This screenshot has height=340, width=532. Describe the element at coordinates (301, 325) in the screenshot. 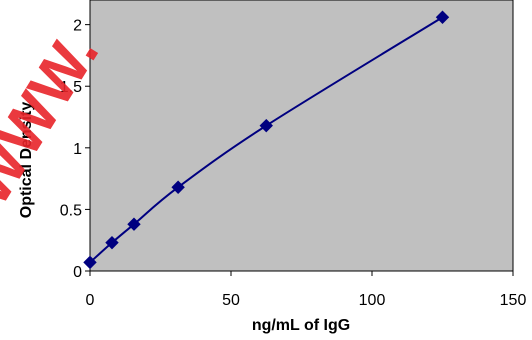

I see `x-axis-title: ng/mL of IgG` at that location.